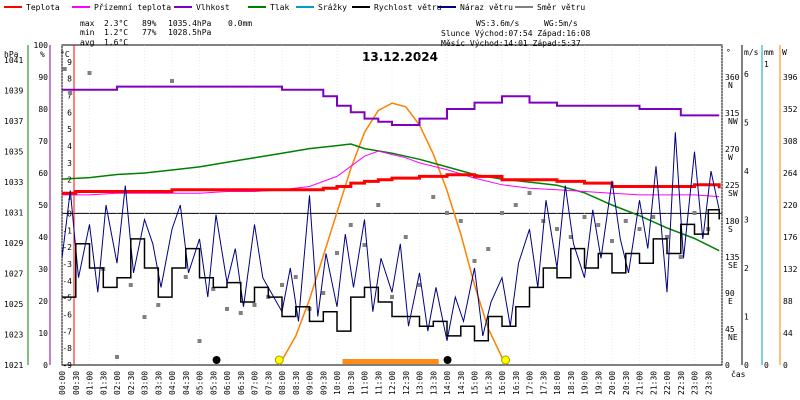 This screenshot has width=800, height=400. What do you see at coordinates (69, 62) in the screenshot?
I see `c-tick: 9` at bounding box center [69, 62].